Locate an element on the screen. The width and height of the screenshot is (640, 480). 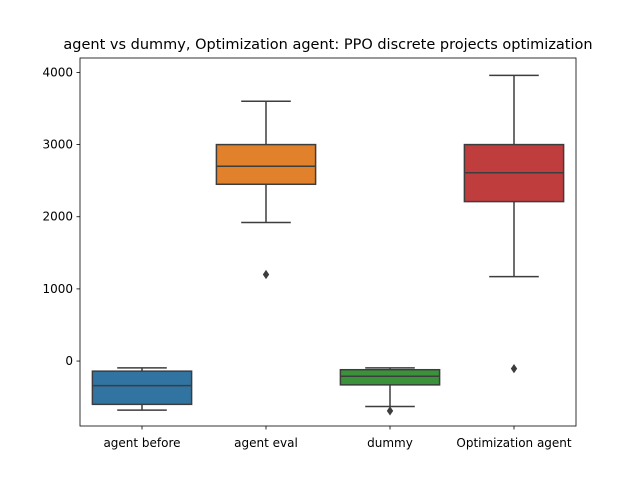
y-tick-label: 2000 is located at coordinates (57, 217).